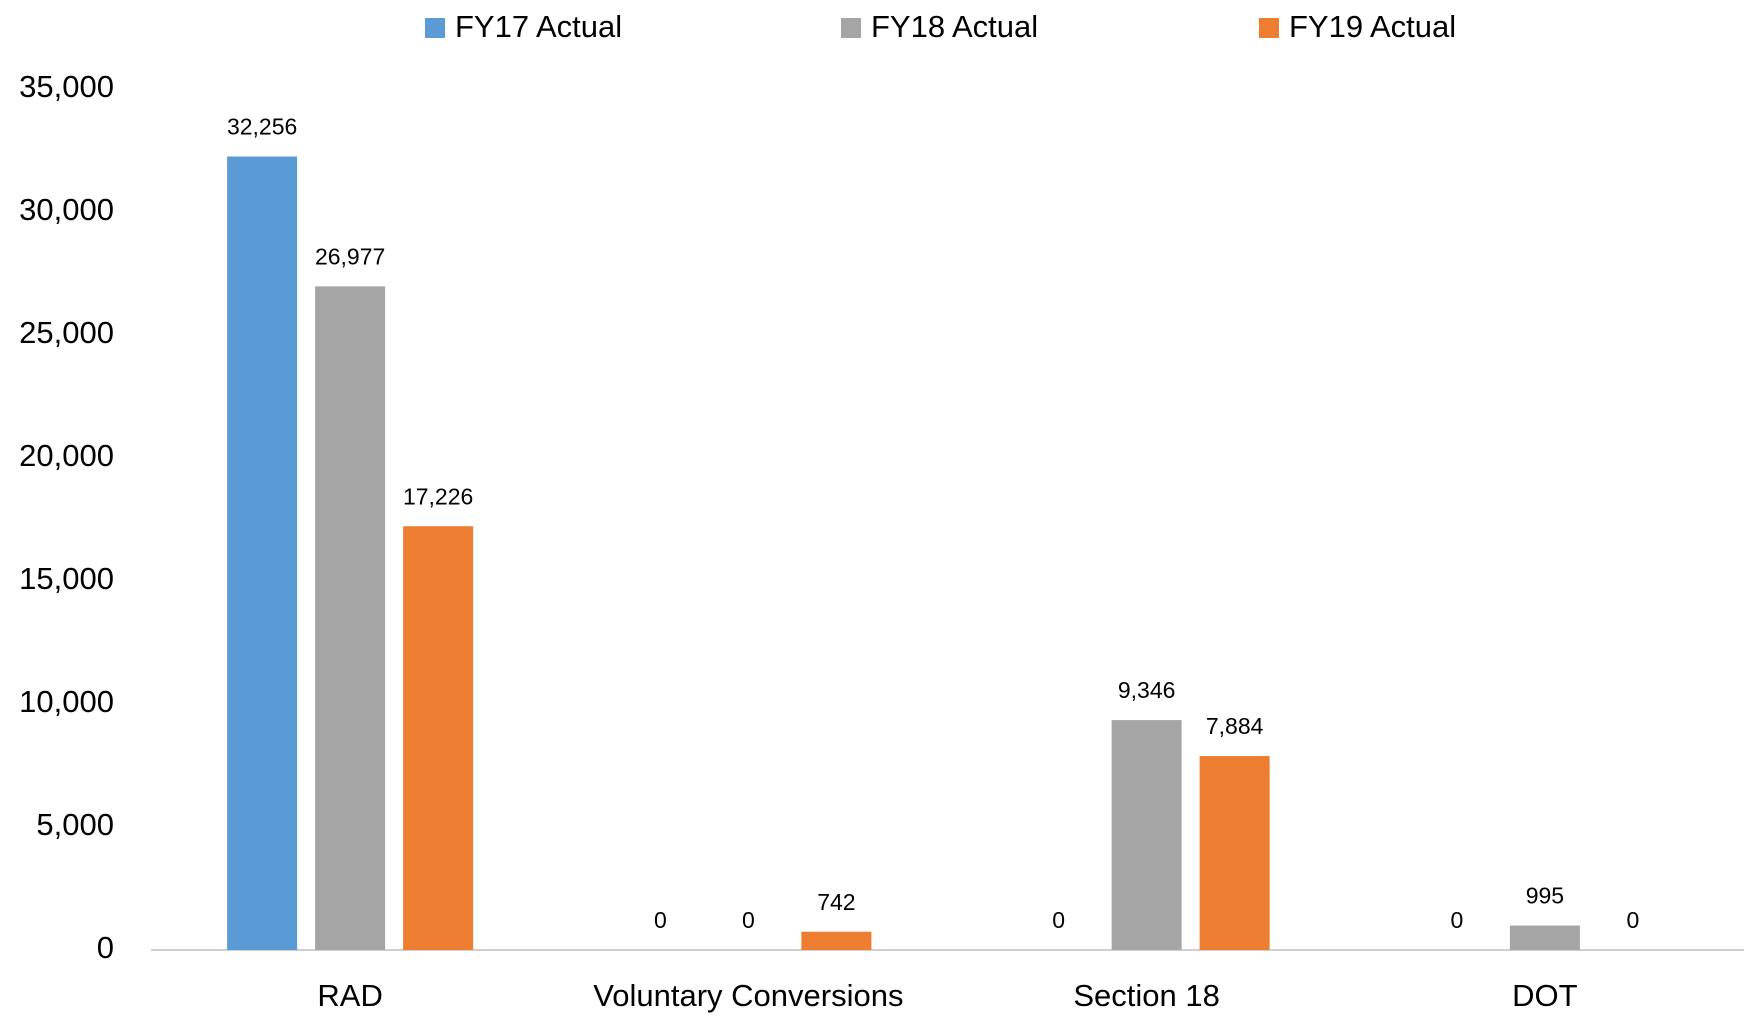 This screenshot has width=1748, height=1016. What do you see at coordinates (66, 455) in the screenshot?
I see `y-tick-label: 20,000` at bounding box center [66, 455].